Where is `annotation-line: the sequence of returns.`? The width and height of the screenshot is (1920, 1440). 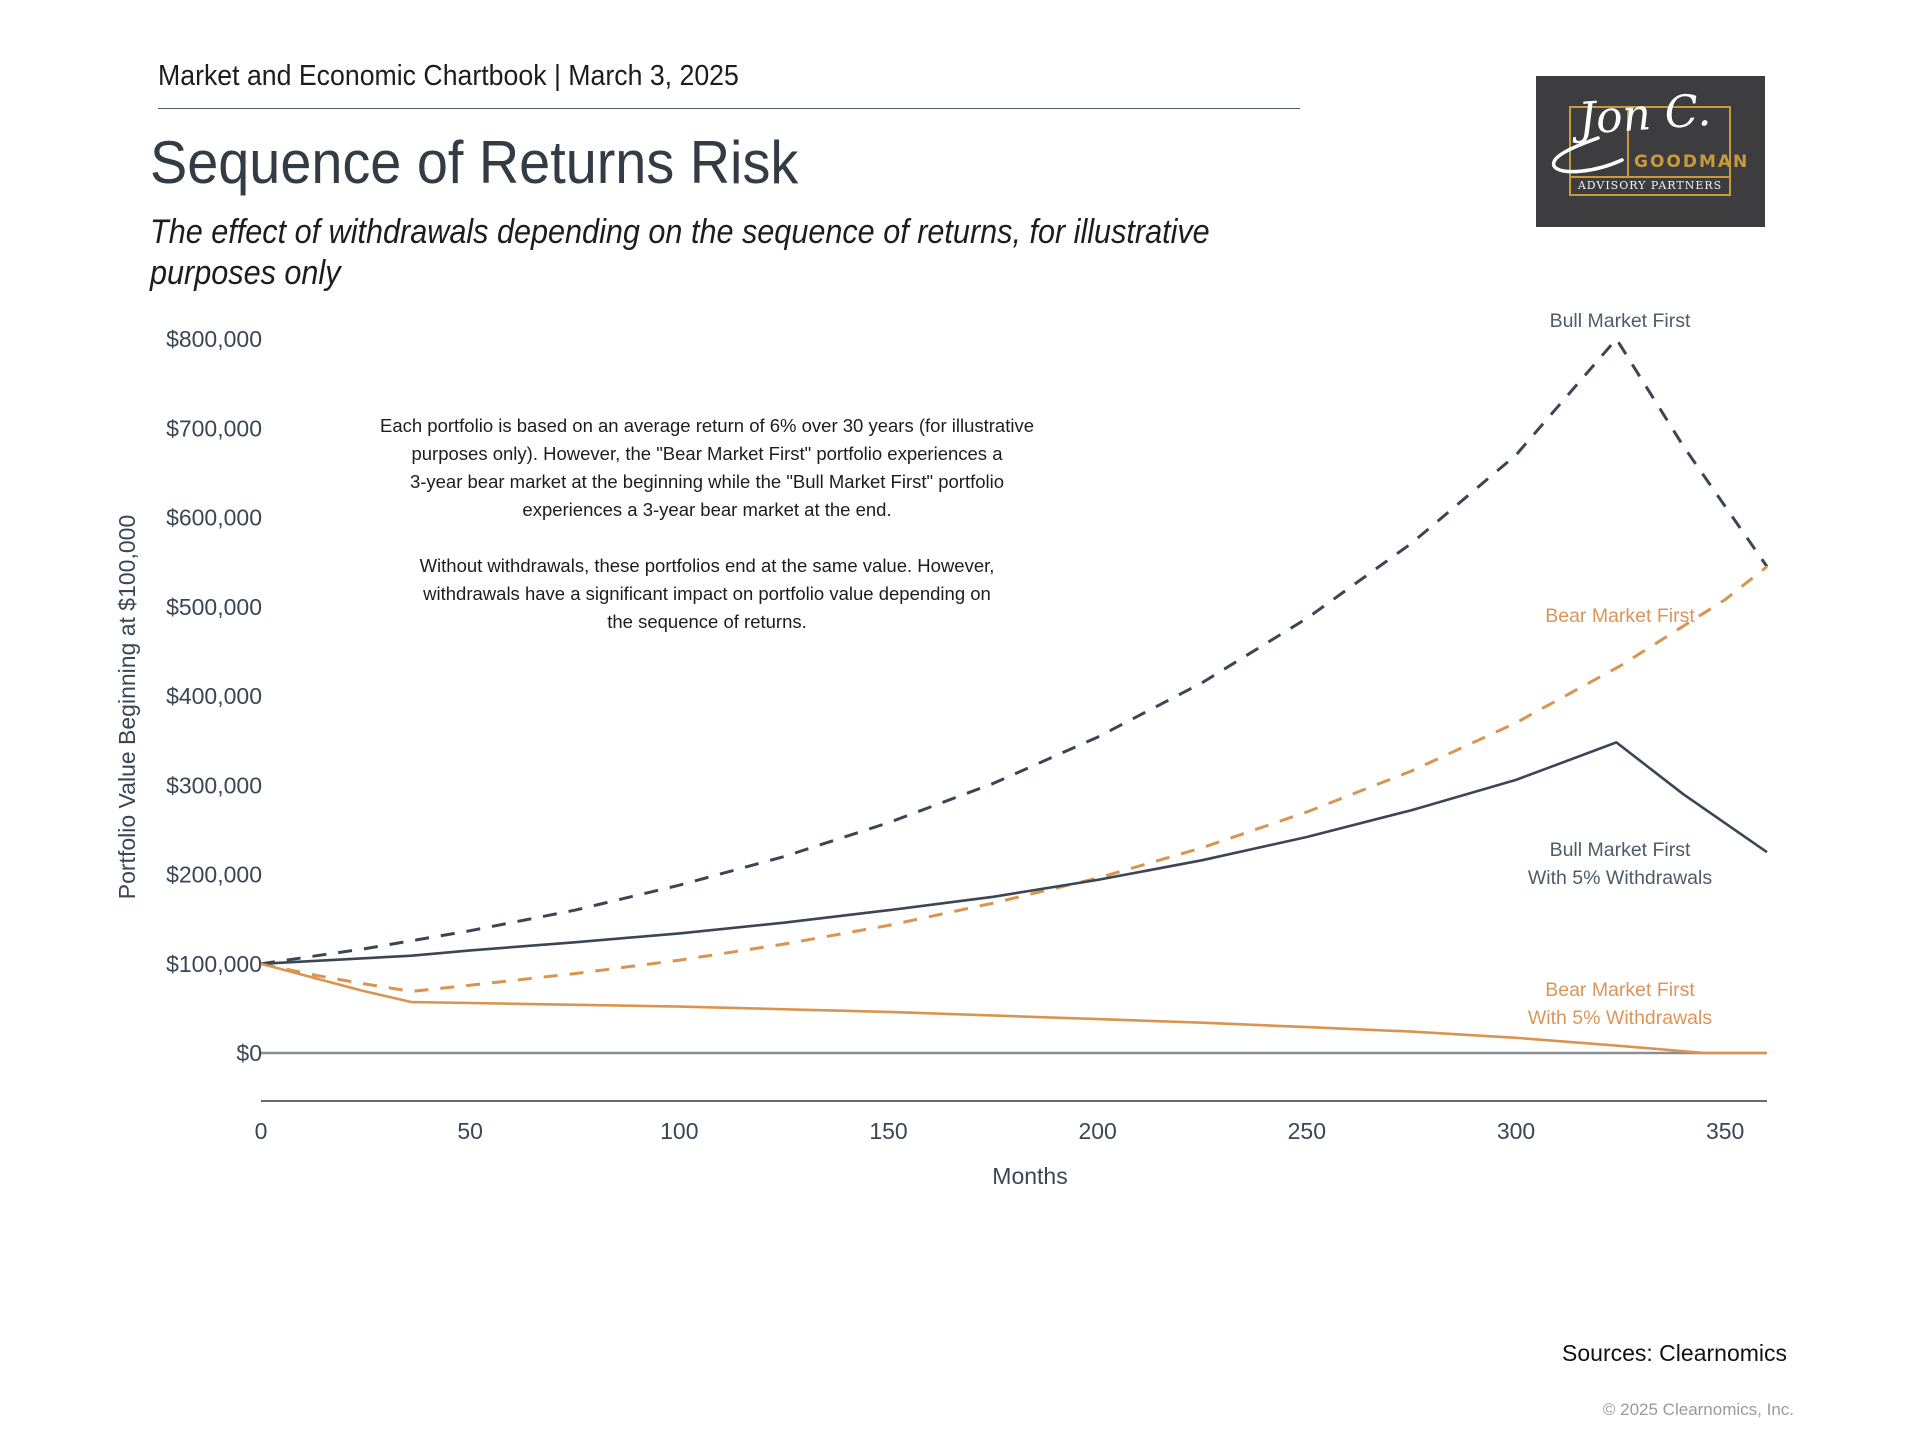 annotation-line: the sequence of returns. is located at coordinates (707, 621).